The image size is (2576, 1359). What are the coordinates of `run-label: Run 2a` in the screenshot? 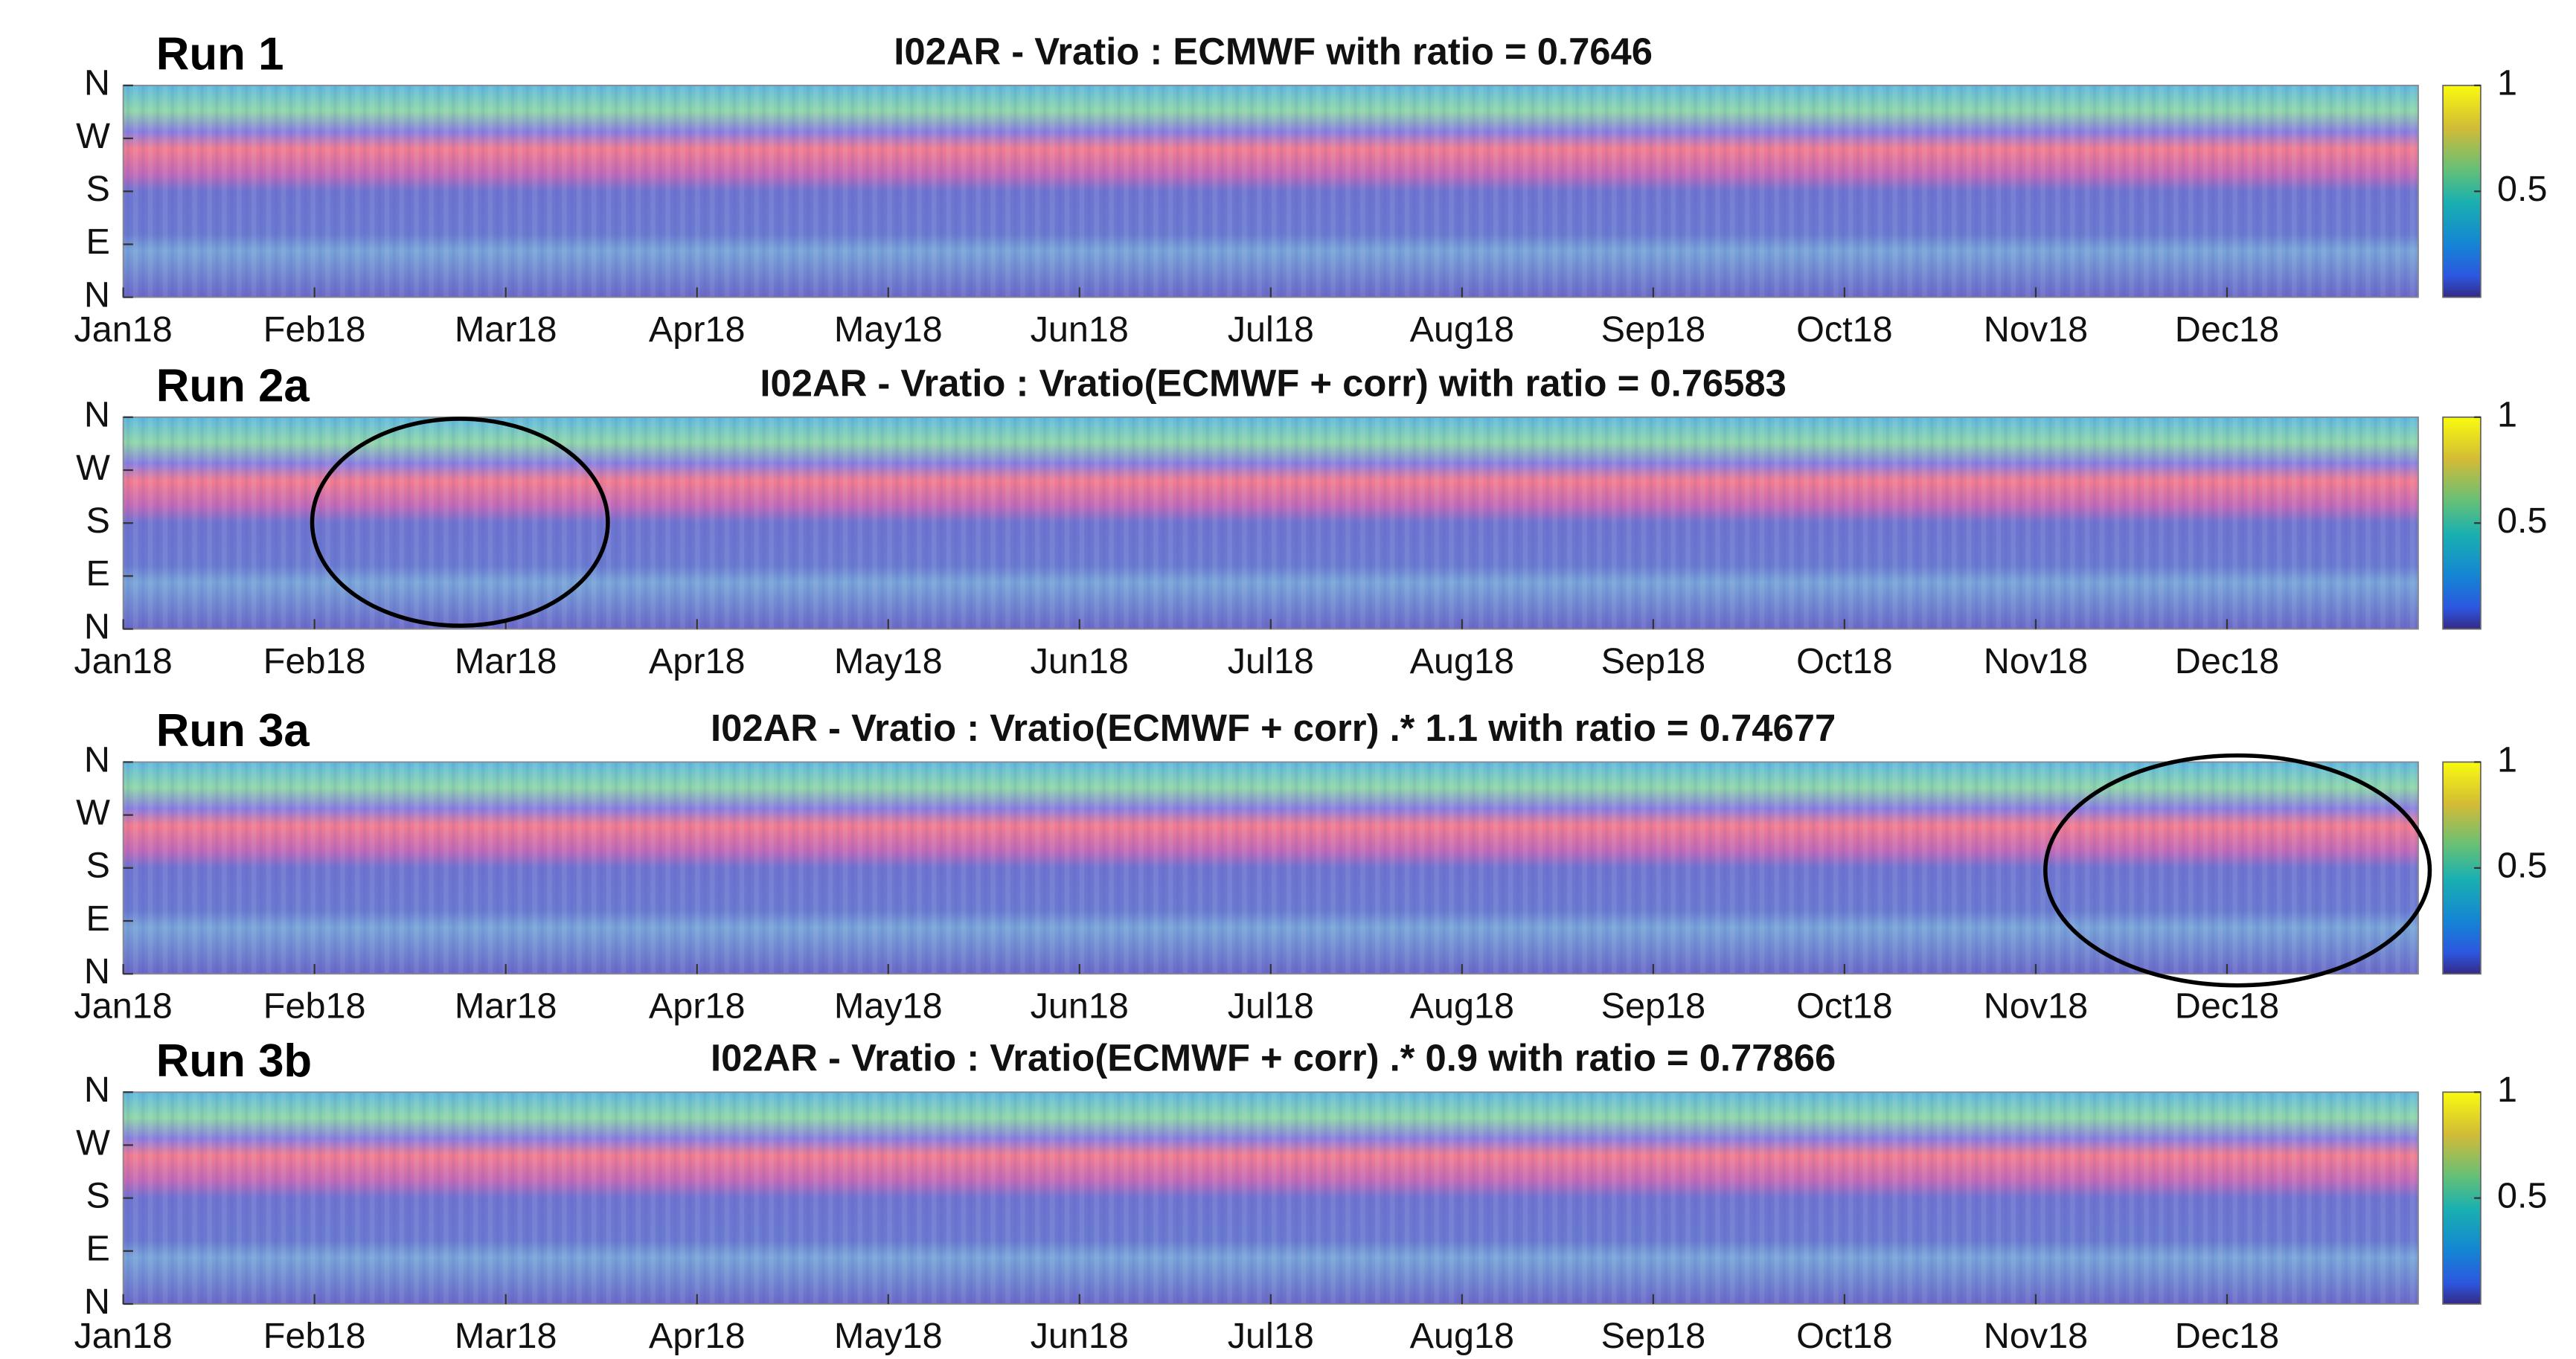 It's located at (233, 386).